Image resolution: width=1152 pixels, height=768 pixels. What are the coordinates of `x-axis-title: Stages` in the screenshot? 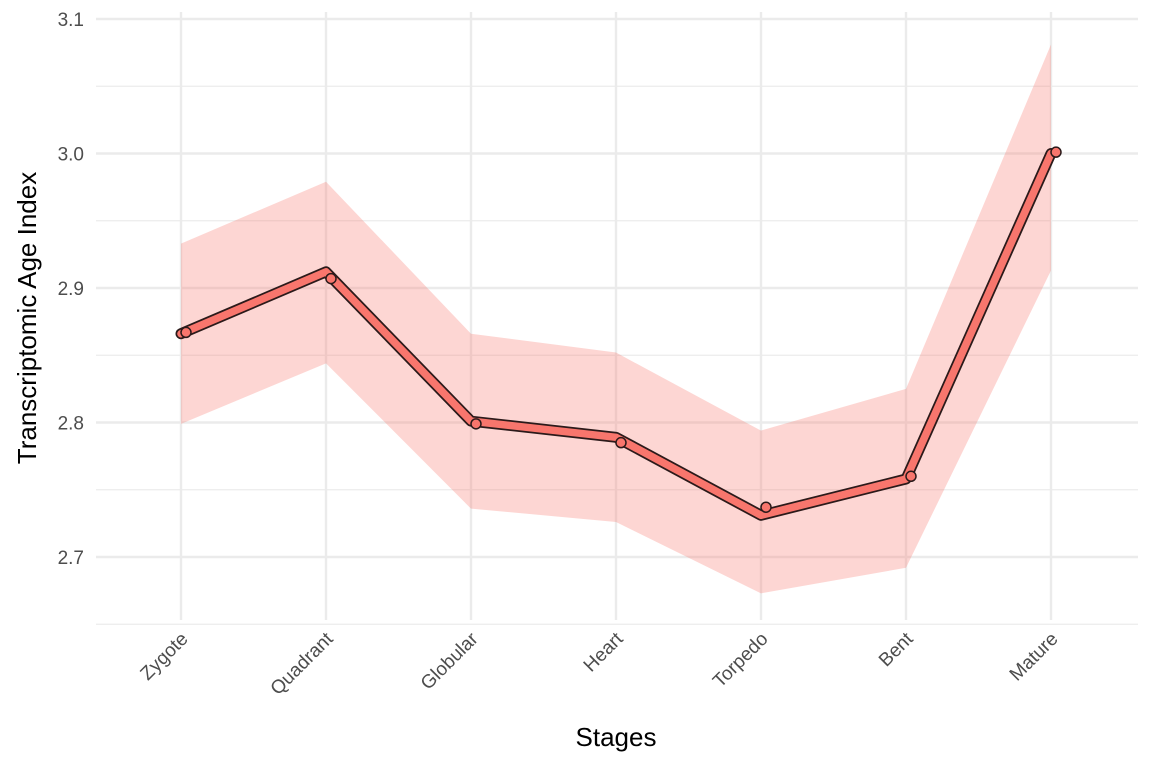 It's located at (616, 737).